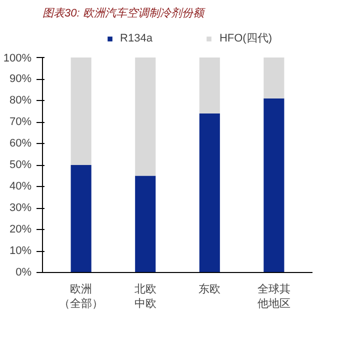  Describe the element at coordinates (20, 165) in the screenshot. I see `y-tick-label: 50%` at that location.